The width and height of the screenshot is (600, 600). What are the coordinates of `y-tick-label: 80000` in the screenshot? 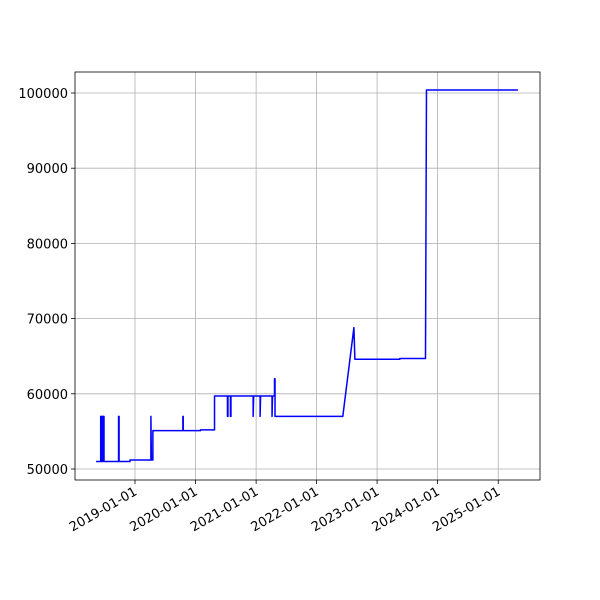 It's located at (47, 244).